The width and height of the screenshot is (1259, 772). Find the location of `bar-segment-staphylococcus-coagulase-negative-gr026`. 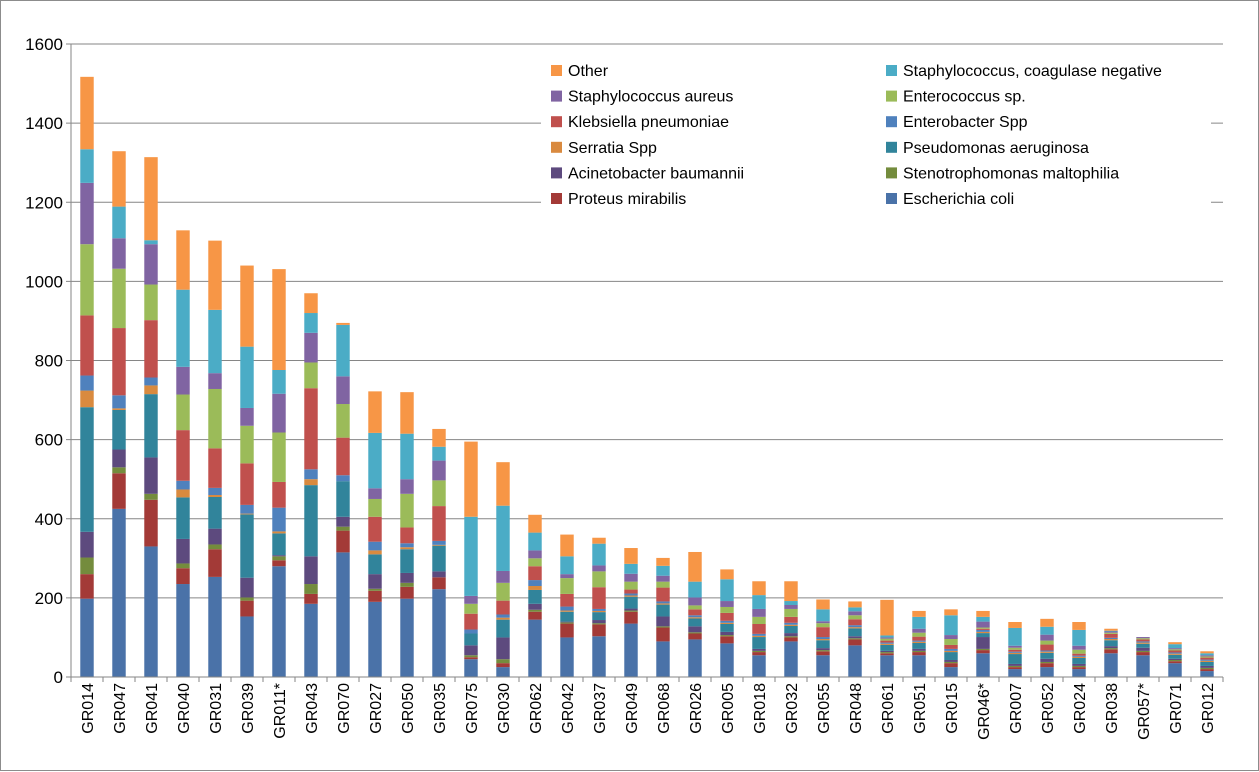

bar-segment-staphylococcus-coagulase-negative-gr026 is located at coordinates (695, 589).